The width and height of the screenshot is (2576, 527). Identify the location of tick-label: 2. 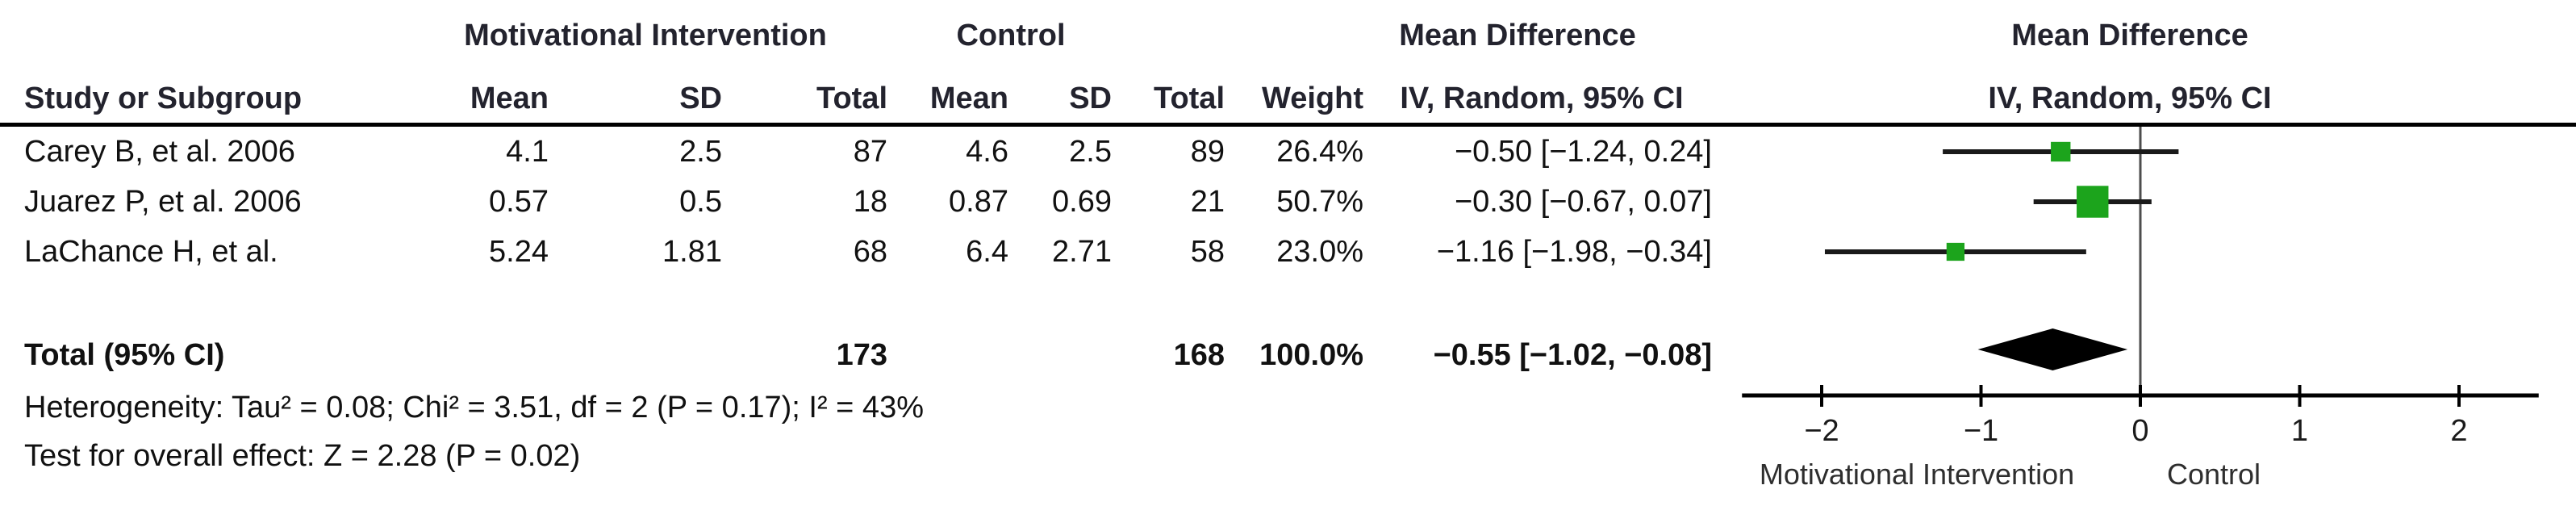
(2459, 431).